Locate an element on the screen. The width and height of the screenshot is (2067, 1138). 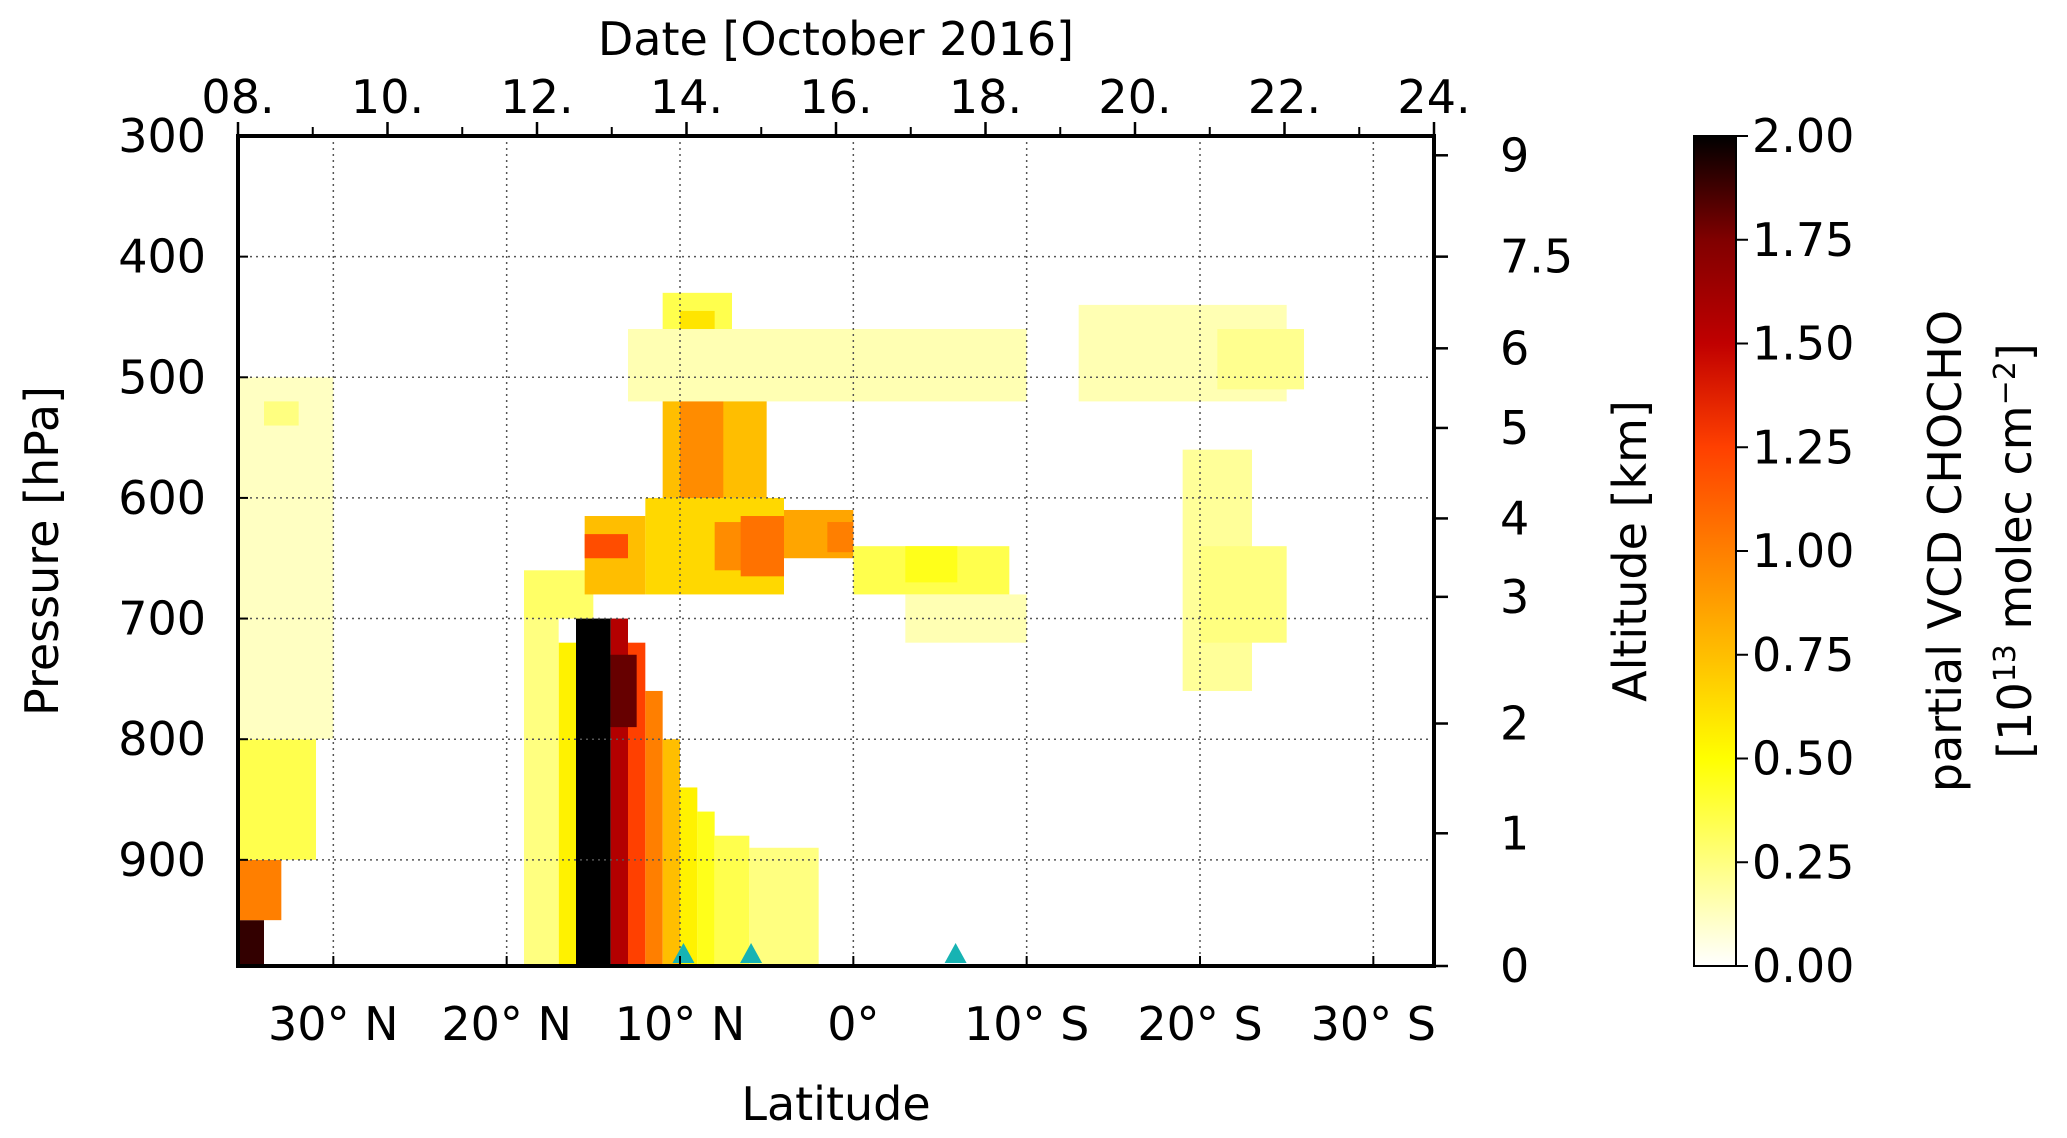
top-axis-label: Date [October 2016] is located at coordinates (836, 39).